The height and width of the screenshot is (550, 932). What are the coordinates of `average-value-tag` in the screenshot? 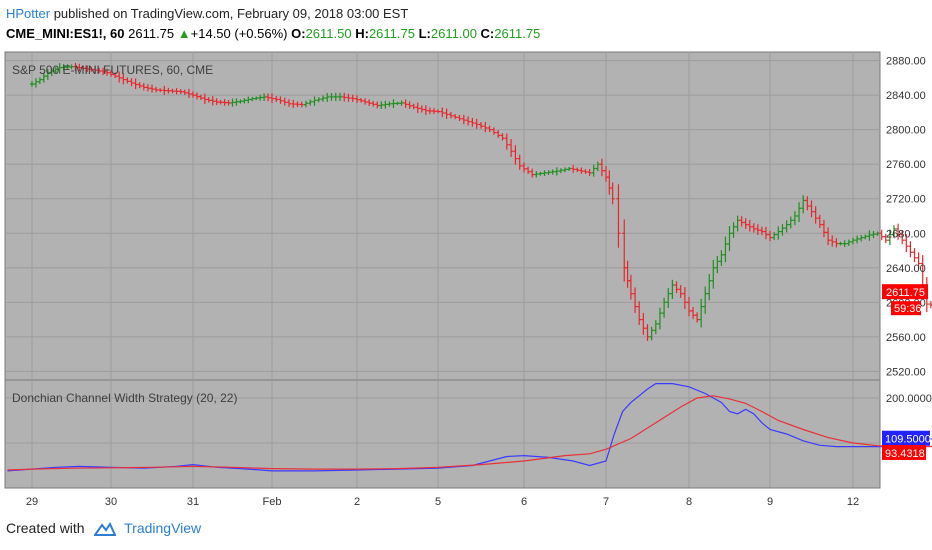 It's located at (904, 452).